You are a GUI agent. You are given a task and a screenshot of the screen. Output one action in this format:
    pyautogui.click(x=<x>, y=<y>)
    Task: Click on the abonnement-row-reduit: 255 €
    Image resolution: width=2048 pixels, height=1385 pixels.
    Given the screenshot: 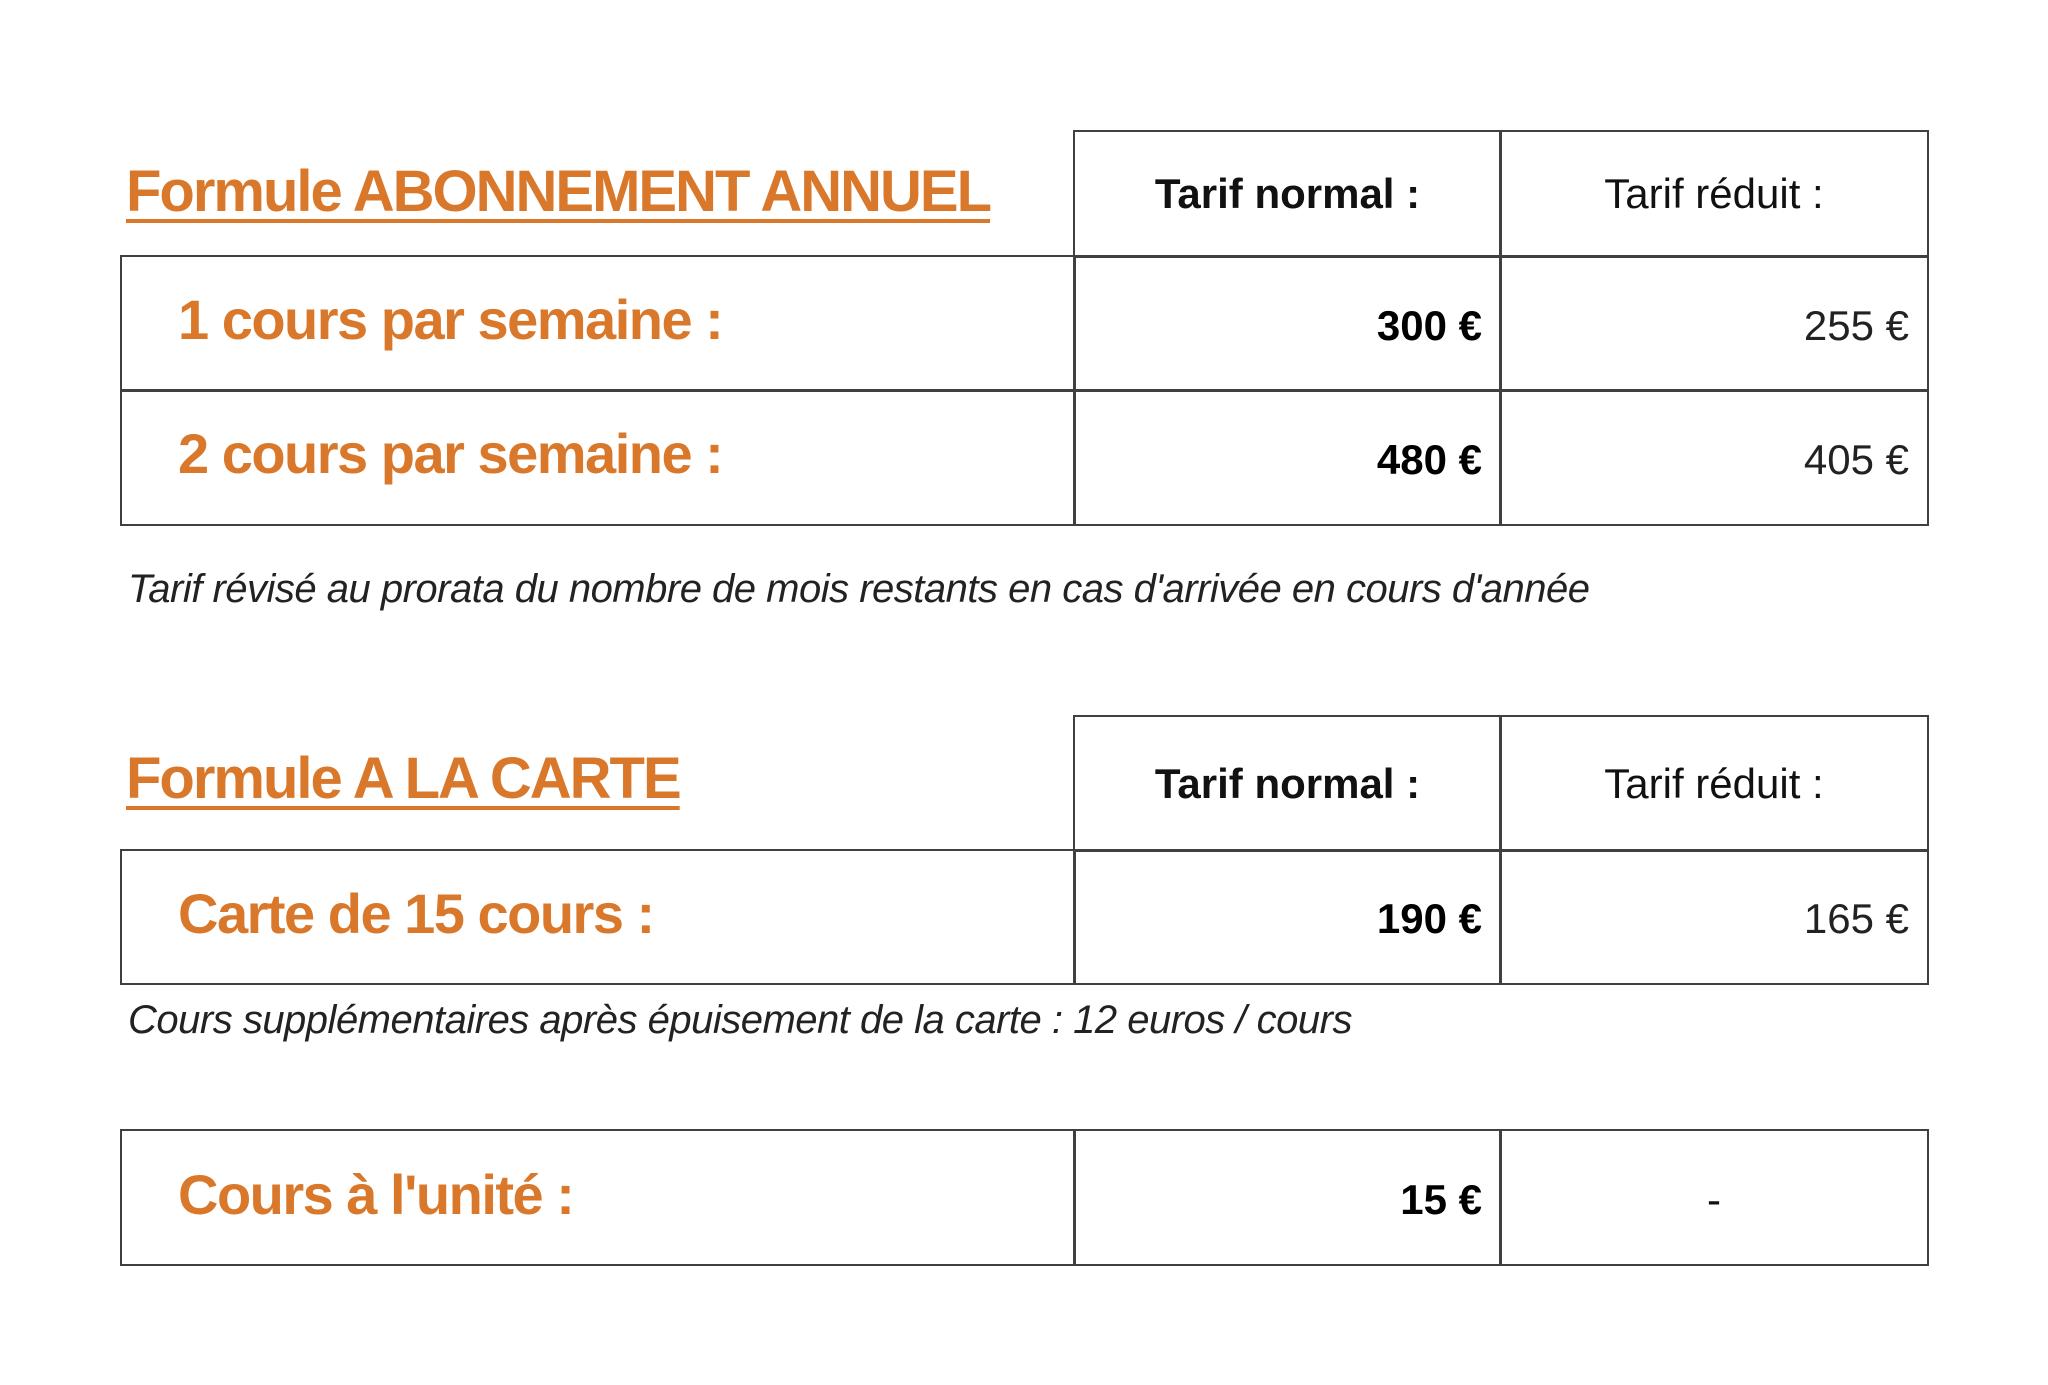 What is the action you would take?
    pyautogui.click(x=1856, y=325)
    